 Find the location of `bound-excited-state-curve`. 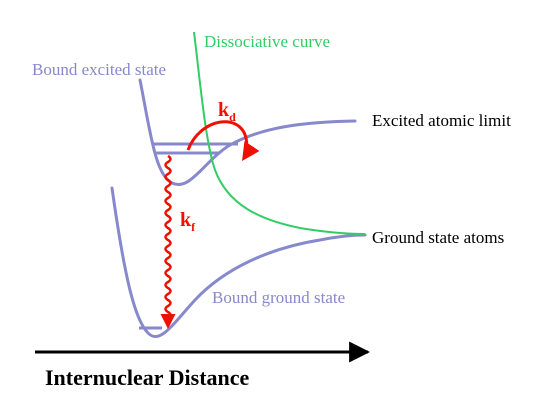

bound-excited-state-curve is located at coordinates (247, 132).